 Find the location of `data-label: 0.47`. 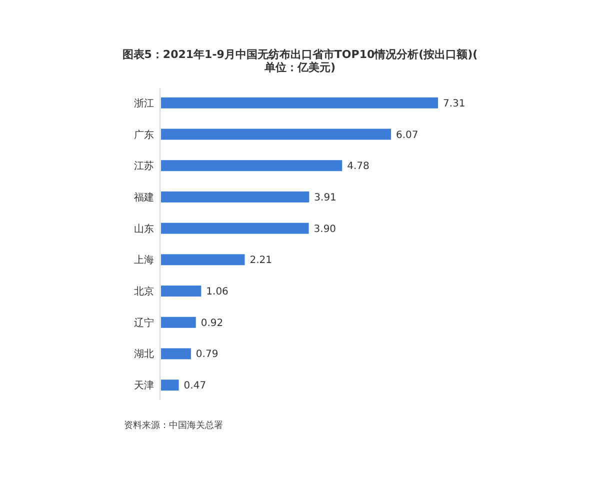

data-label: 0.47 is located at coordinates (195, 386).